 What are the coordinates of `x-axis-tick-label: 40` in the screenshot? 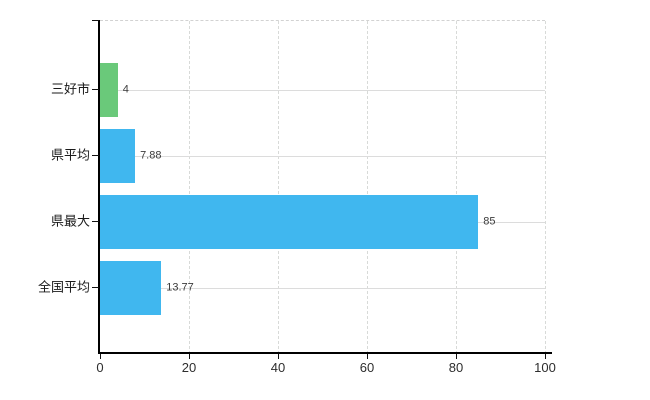 It's located at (278, 367).